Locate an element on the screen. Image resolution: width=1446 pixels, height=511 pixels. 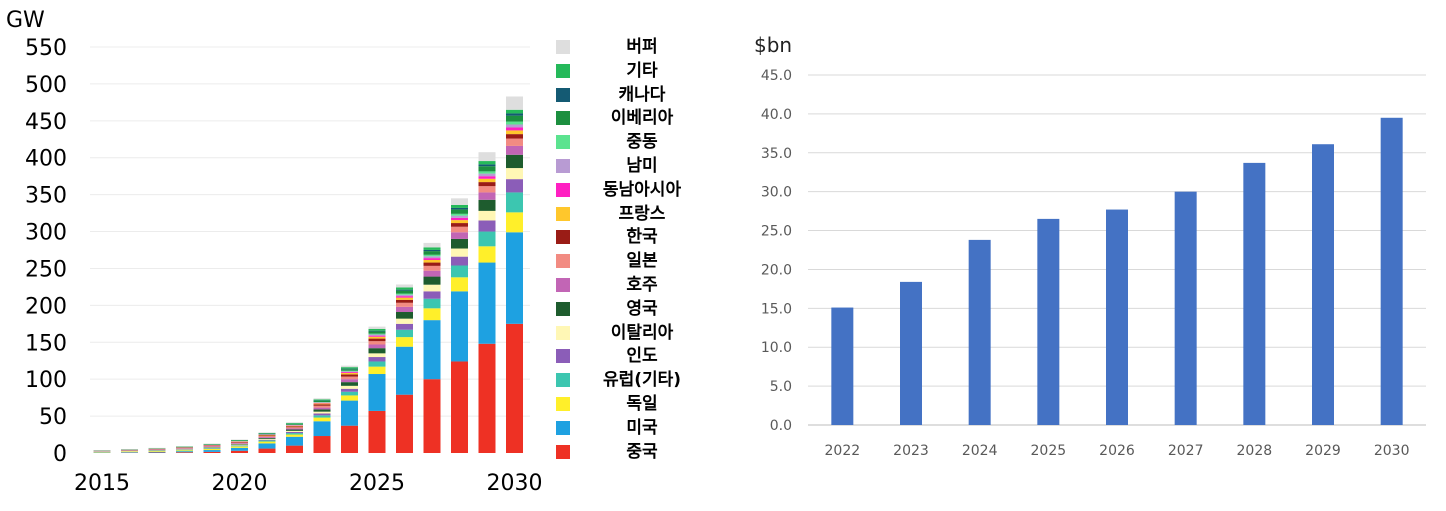
y-tick-label: 500 is located at coordinates (46, 85).